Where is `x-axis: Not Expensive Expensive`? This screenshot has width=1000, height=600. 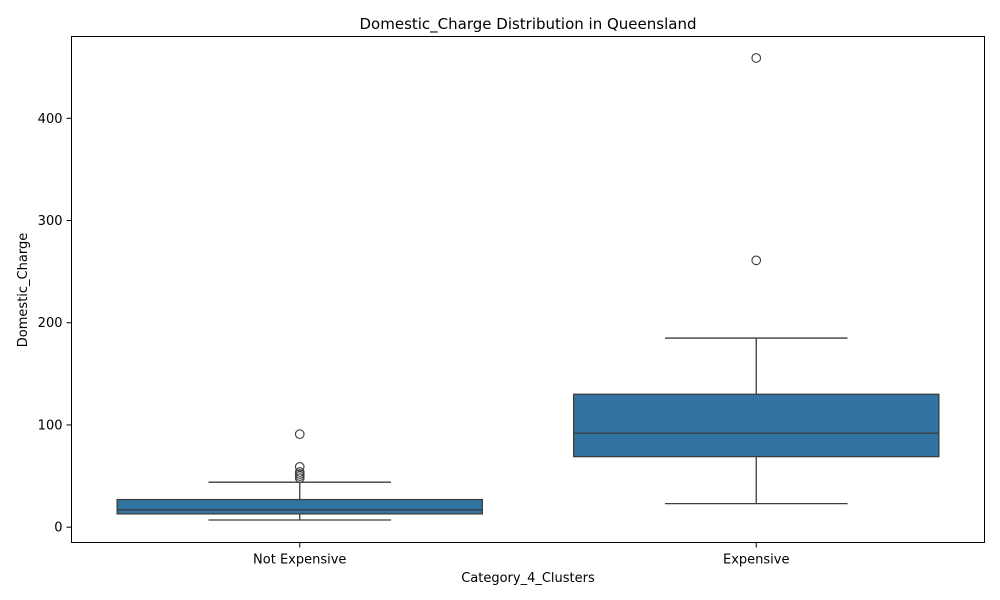 x-axis: Not Expensive Expensive is located at coordinates (521, 555).